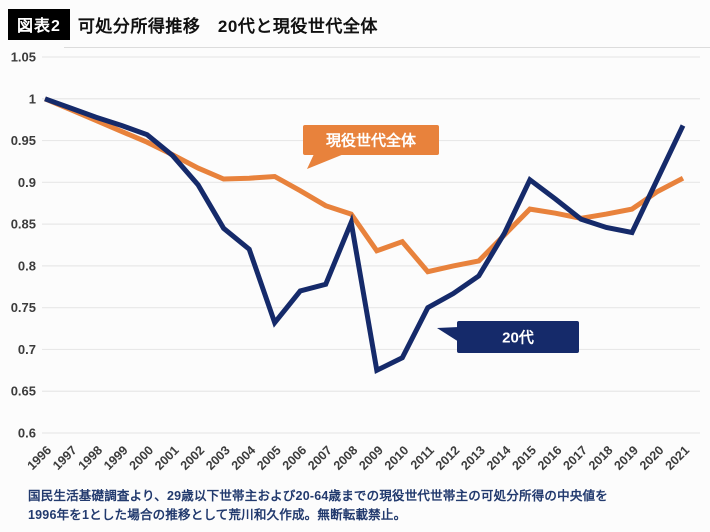 The image size is (710, 532). I want to click on x-tick-label: 2003, so click(218, 458).